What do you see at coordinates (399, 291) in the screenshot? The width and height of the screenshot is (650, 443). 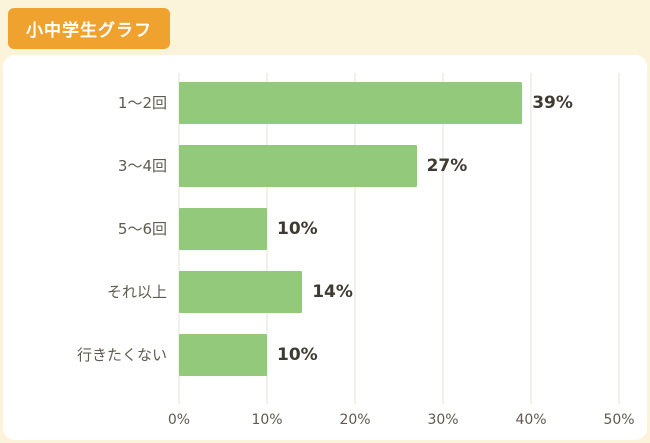 I see `bar-cell: 14%` at bounding box center [399, 291].